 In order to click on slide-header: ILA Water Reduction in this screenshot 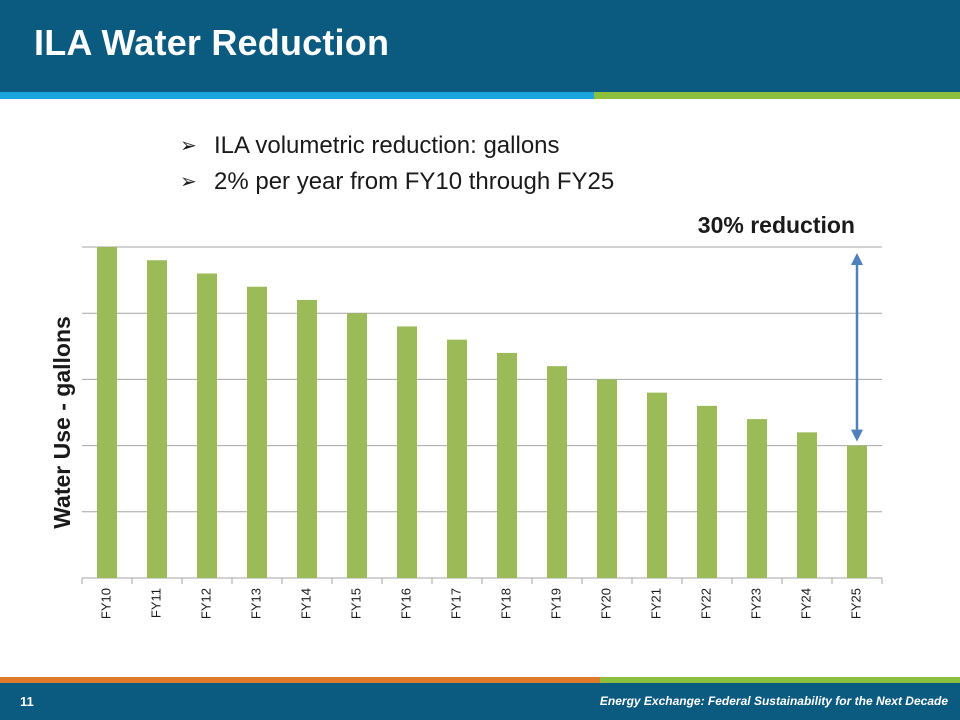, I will do `click(480, 46)`.